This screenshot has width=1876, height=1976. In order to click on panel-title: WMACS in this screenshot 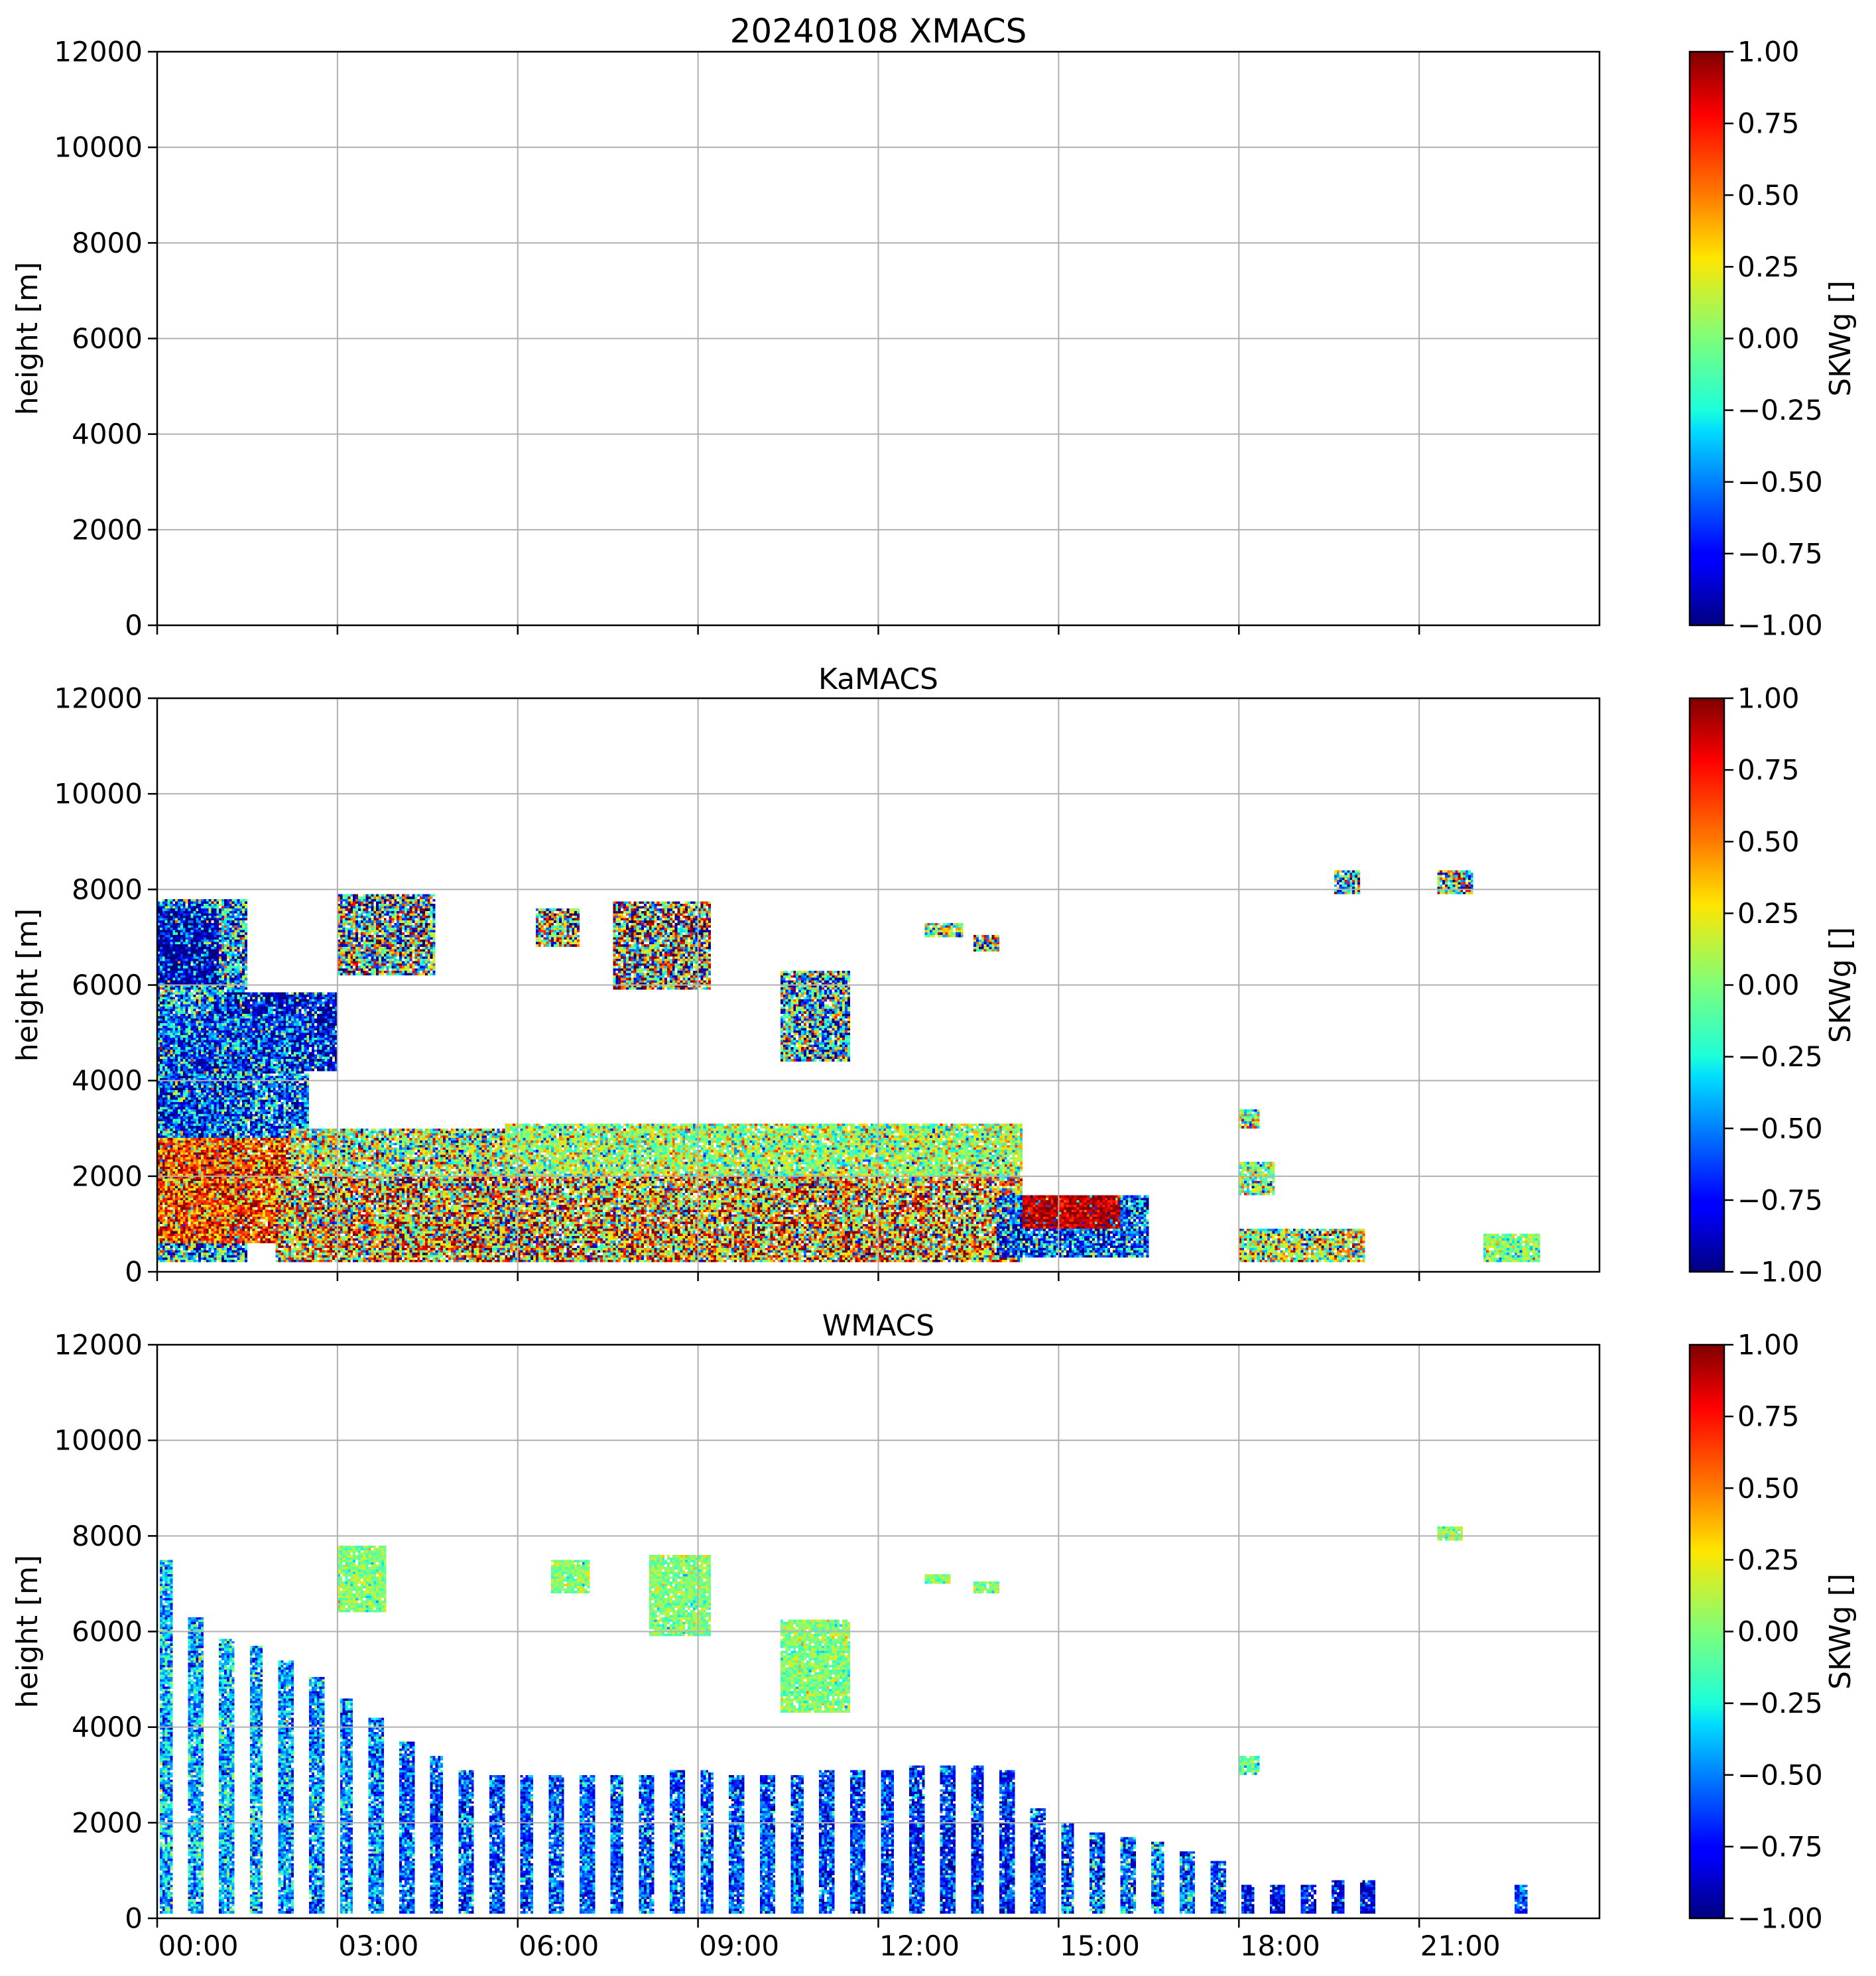, I will do `click(878, 1326)`.